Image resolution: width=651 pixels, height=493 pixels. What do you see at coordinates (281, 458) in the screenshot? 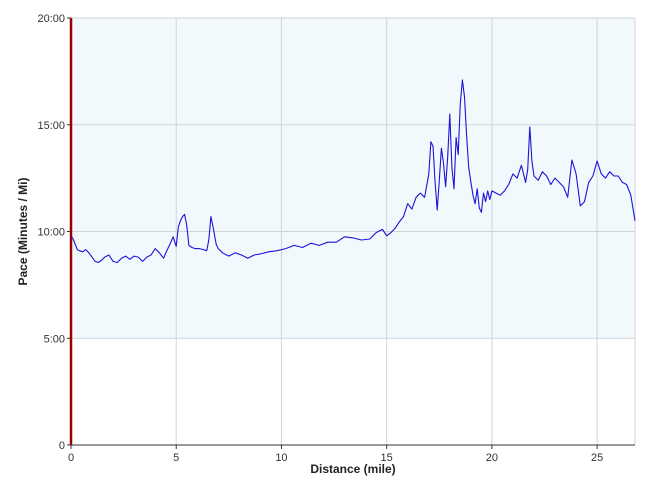
I see `x-tick-label: 10` at bounding box center [281, 458].